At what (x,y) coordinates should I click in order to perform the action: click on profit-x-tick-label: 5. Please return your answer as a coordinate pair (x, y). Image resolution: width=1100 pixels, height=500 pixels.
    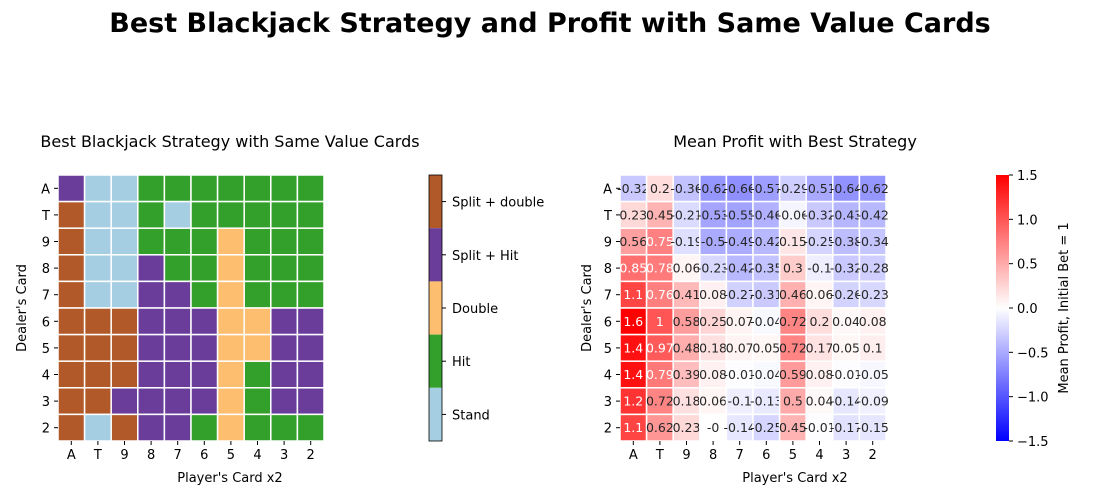
    Looking at the image, I should click on (793, 455).